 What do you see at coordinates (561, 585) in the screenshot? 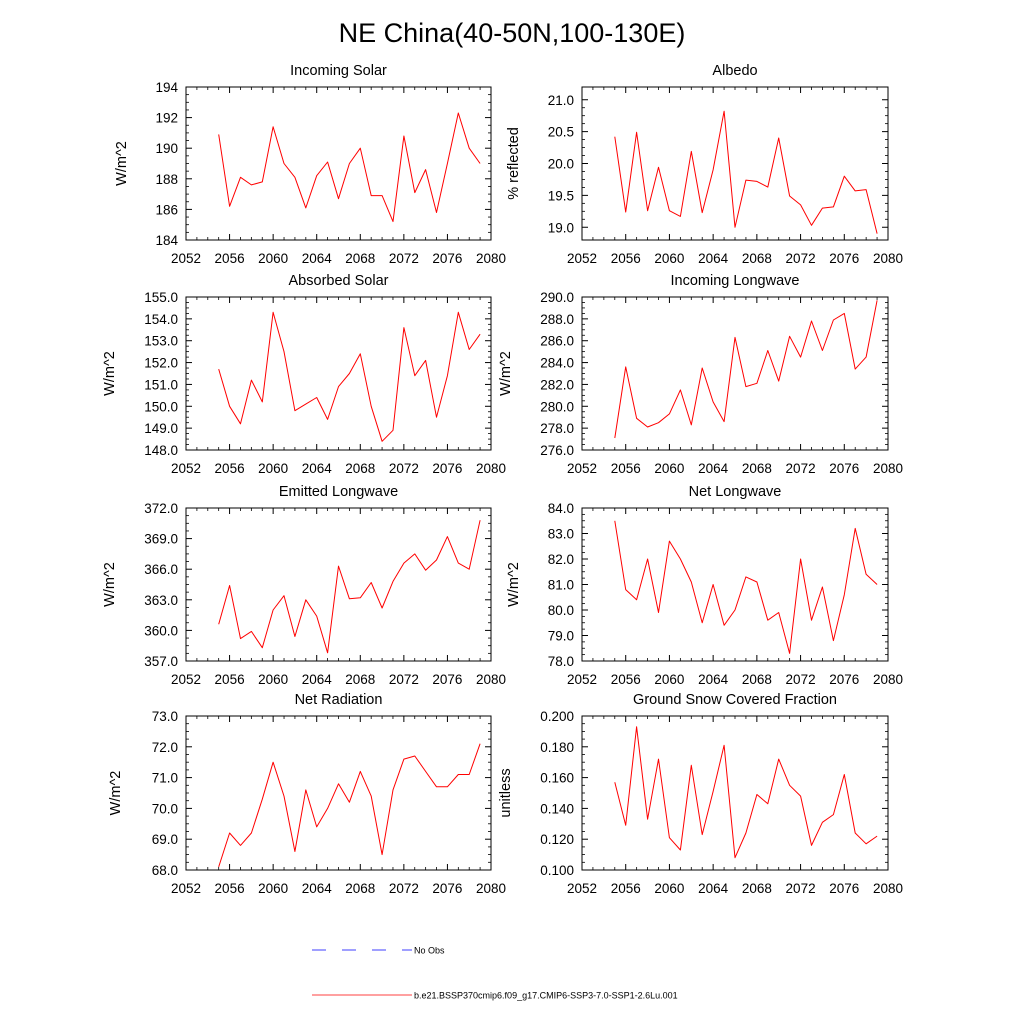
I see `y-tick-label: 81.0` at bounding box center [561, 585].